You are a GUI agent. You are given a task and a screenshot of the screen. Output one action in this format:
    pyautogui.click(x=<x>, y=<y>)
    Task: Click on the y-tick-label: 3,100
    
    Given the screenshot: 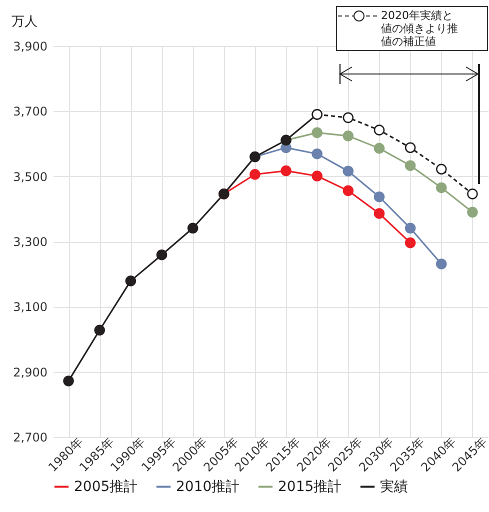 What is the action you would take?
    pyautogui.click(x=30, y=307)
    